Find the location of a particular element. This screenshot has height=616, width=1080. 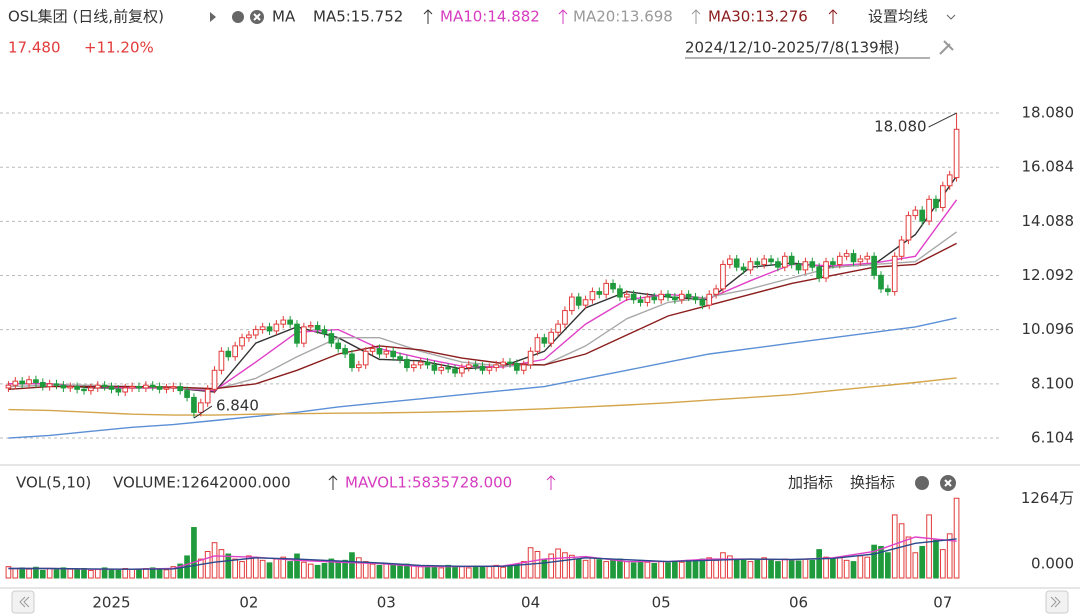

x-tick-label: 02 is located at coordinates (248, 603).